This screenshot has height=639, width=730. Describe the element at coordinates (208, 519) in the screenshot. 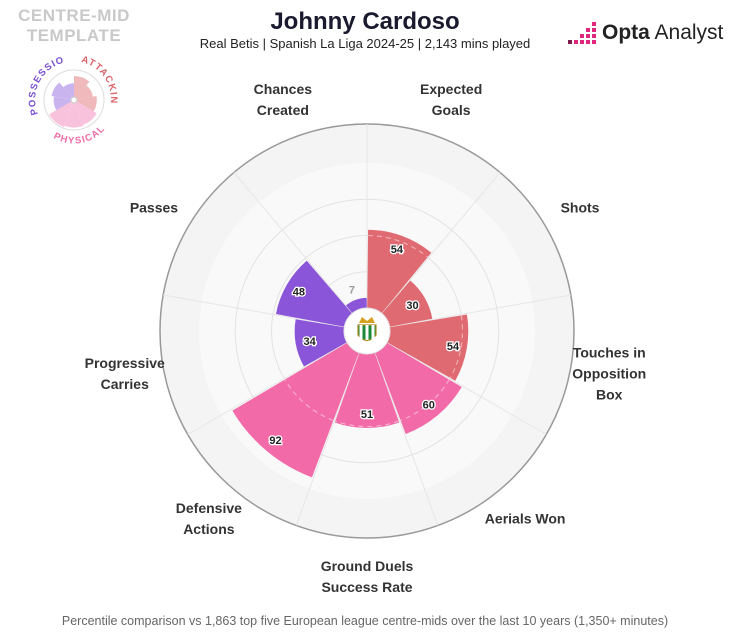

I see `category-label: Defensive Actions` at that location.